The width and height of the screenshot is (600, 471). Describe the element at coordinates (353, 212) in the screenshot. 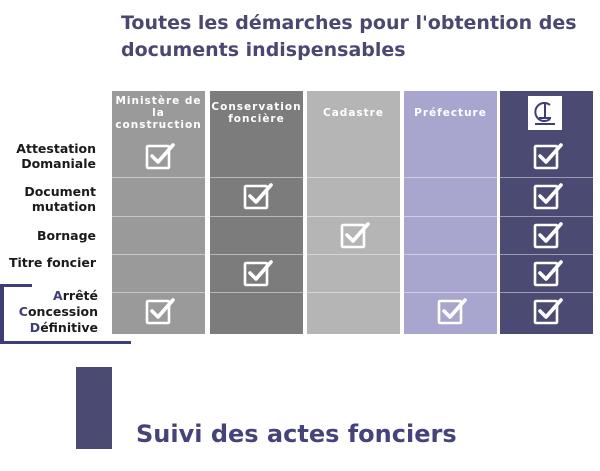

I see `column-2: Cadastre` at that location.